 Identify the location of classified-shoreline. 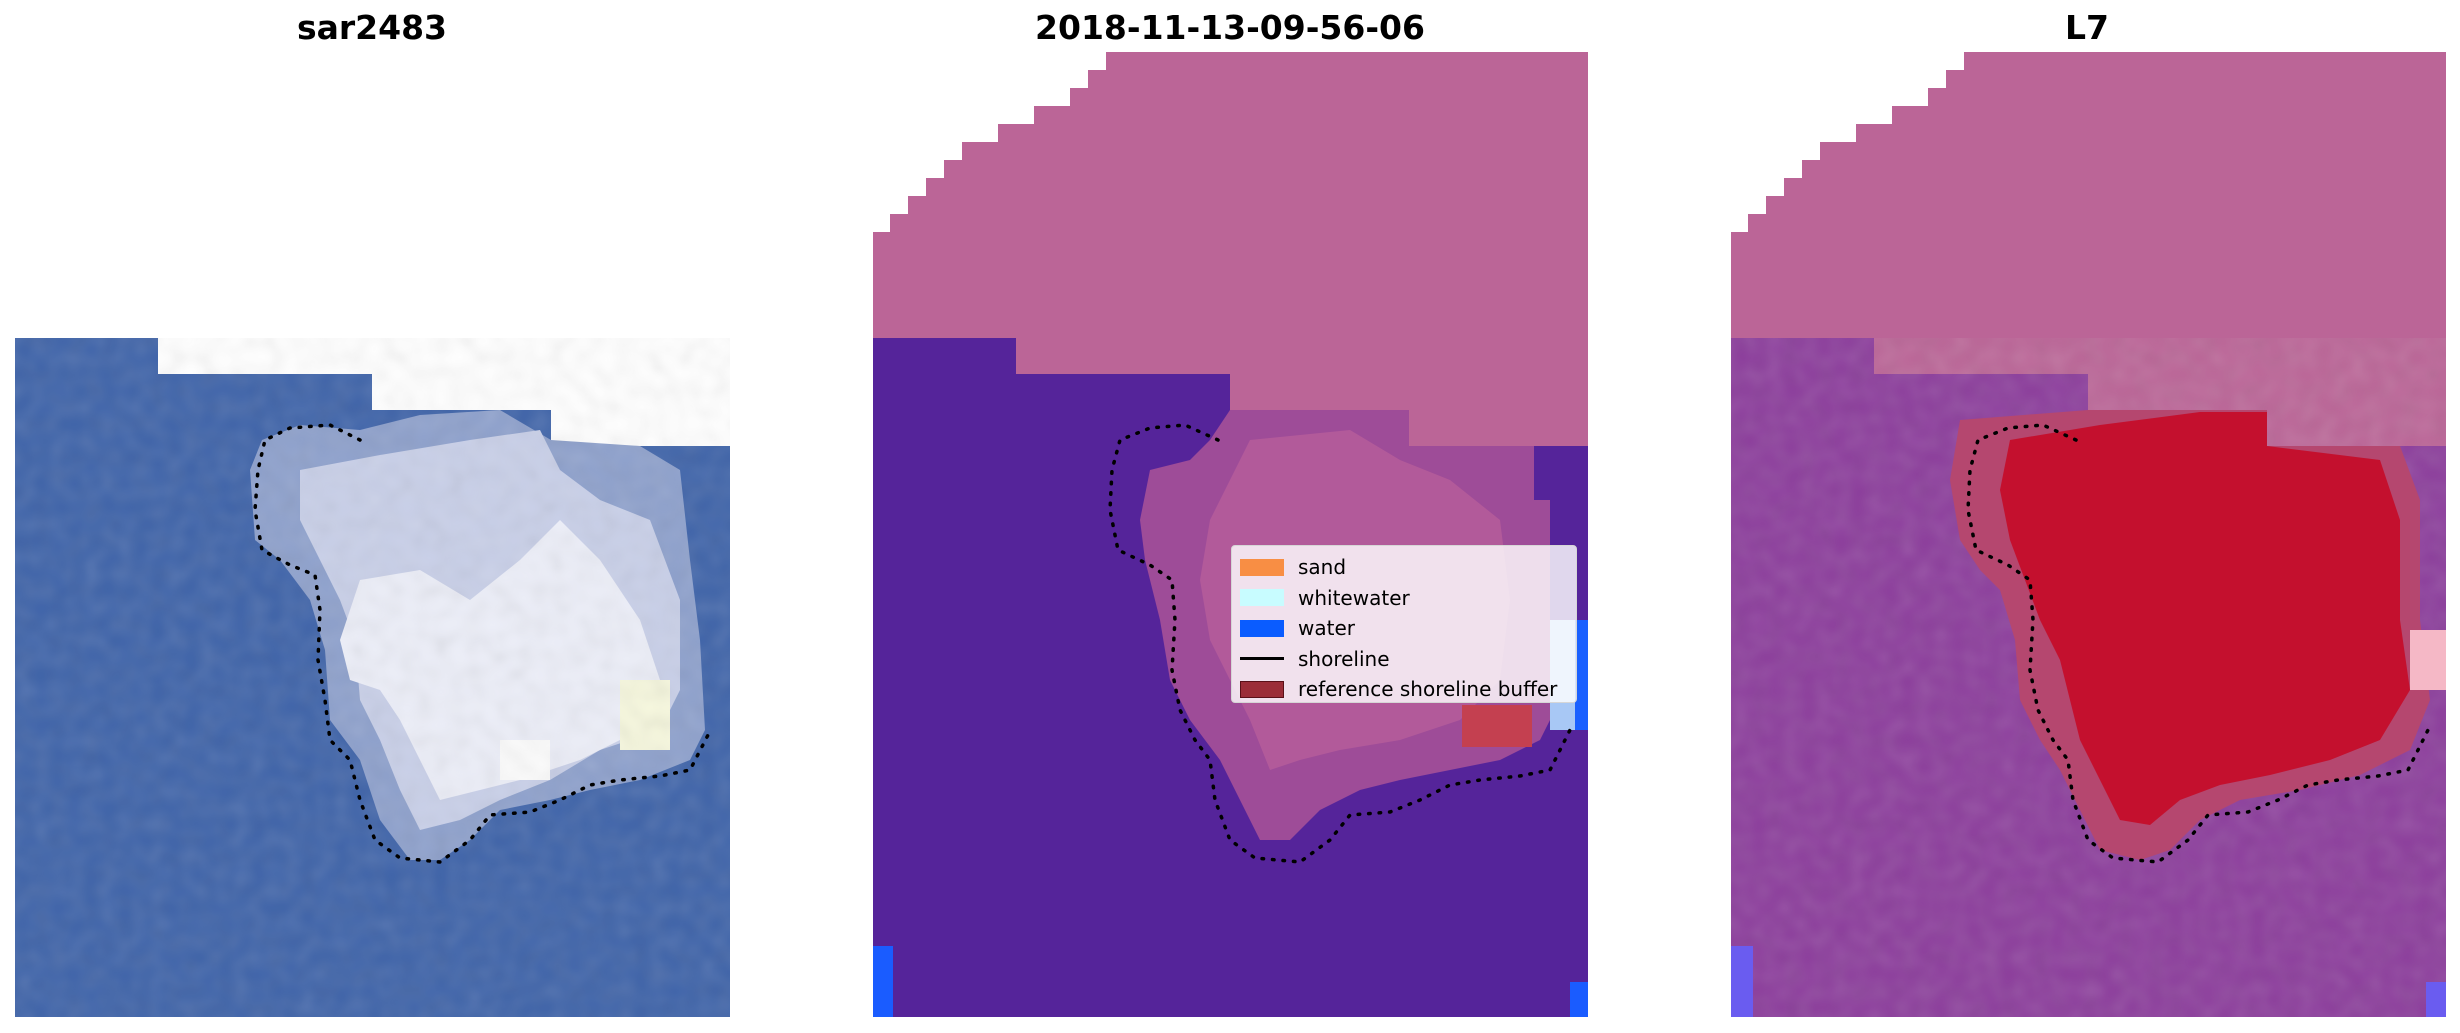
(1340, 643).